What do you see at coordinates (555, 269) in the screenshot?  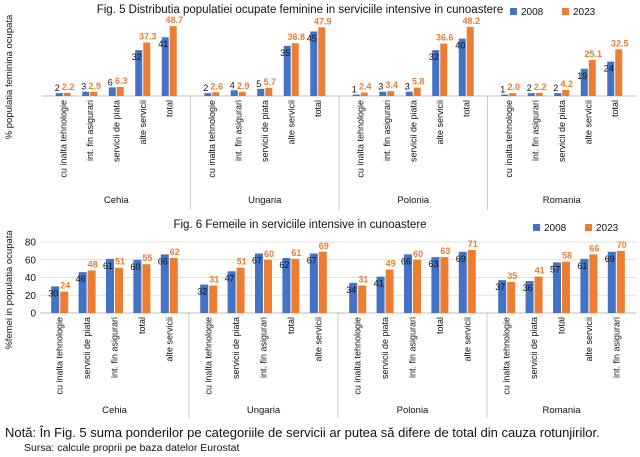 I see `data-label-2008: 57` at bounding box center [555, 269].